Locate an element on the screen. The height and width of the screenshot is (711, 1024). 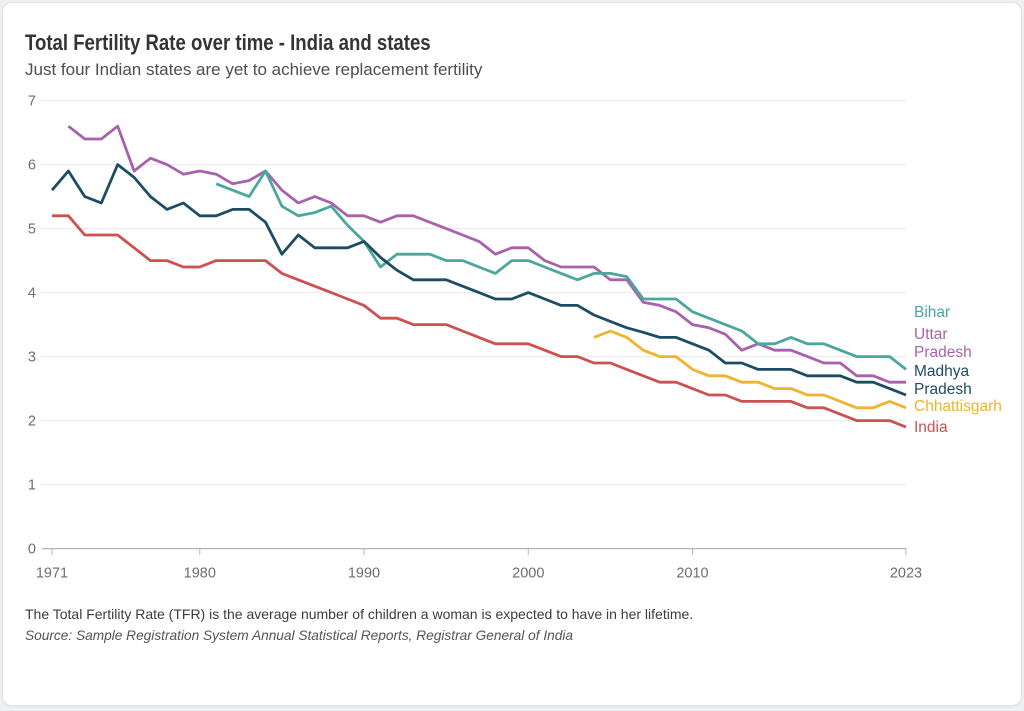
svg-text: 3 is located at coordinates (32, 358).